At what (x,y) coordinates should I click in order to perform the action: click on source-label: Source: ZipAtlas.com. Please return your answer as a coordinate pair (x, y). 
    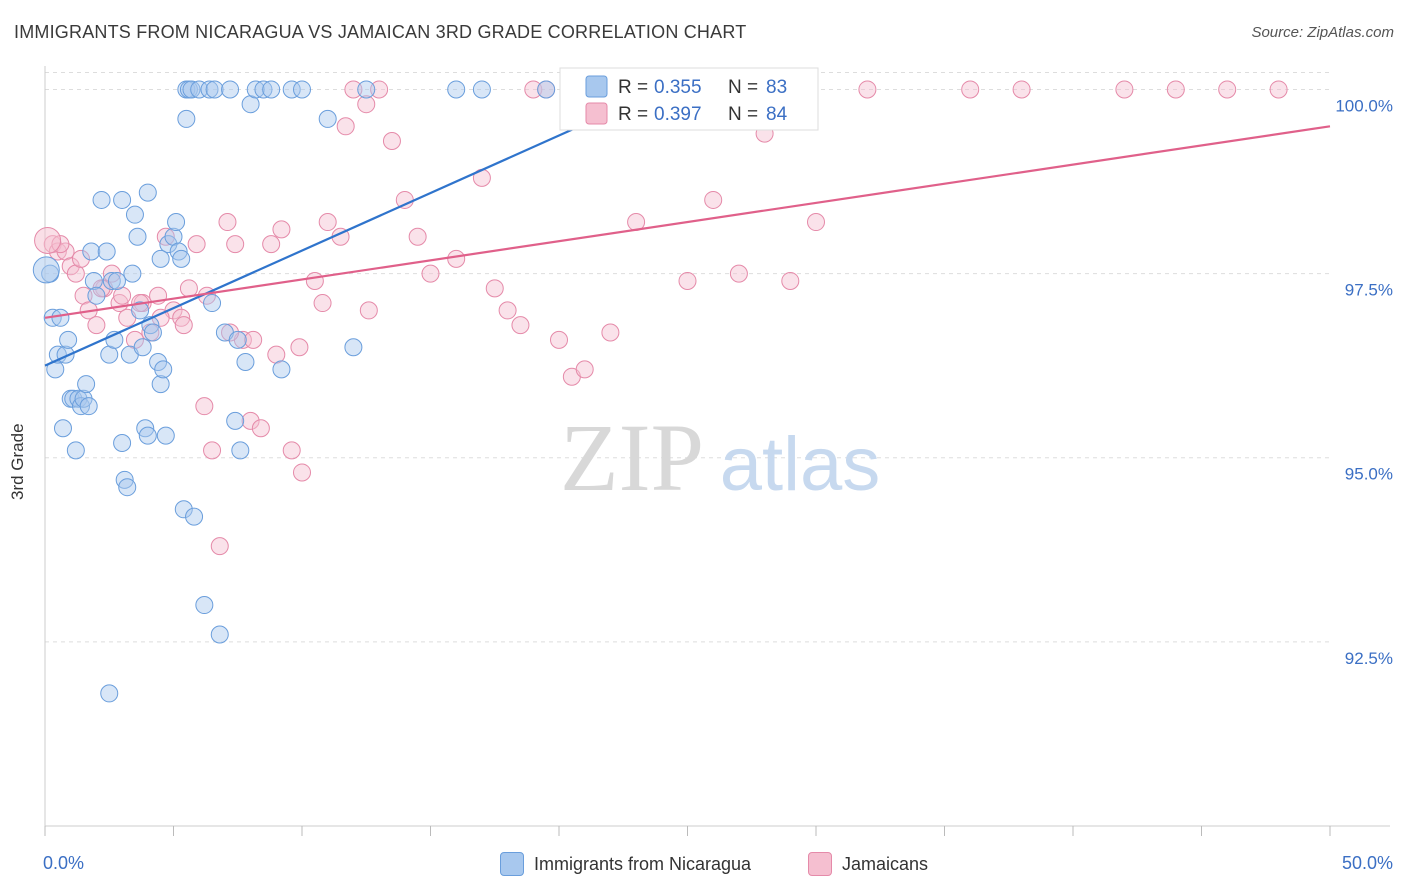
    Looking at the image, I should click on (1322, 32).